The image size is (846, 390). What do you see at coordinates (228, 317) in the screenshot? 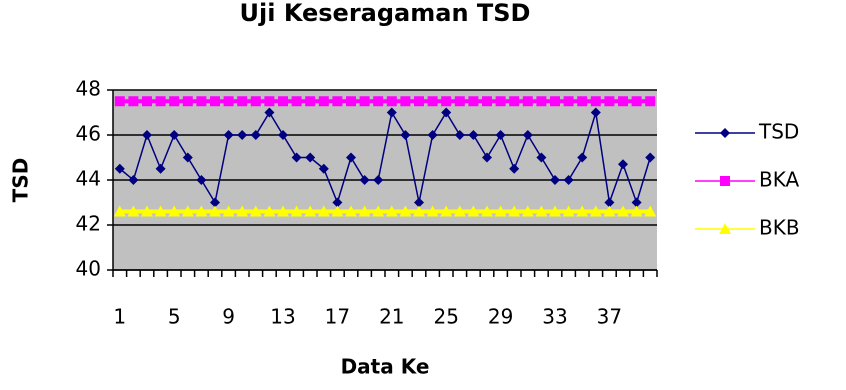
I see `x-tick-label: 9` at bounding box center [228, 317].